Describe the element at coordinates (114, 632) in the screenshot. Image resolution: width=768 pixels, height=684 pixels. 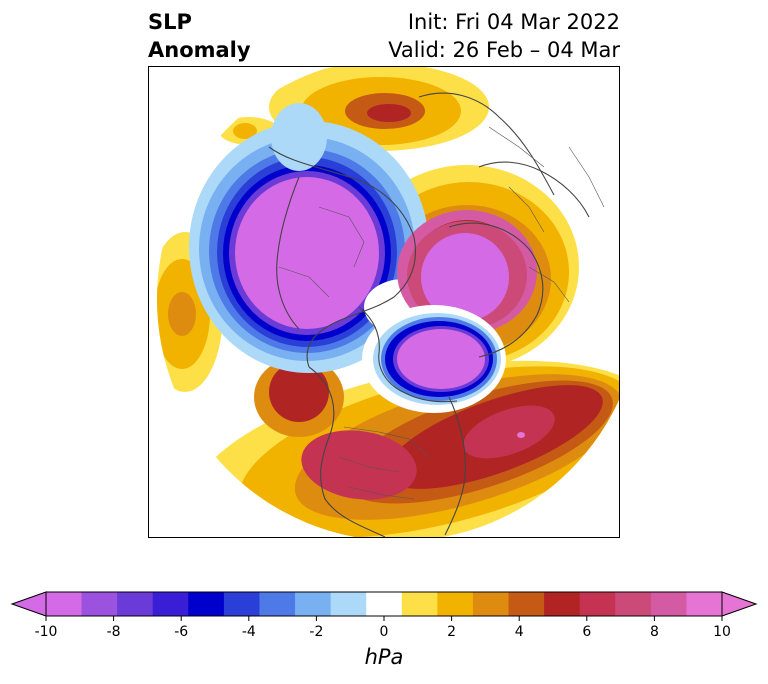
I see `colorbar-tick-label: -8` at that location.